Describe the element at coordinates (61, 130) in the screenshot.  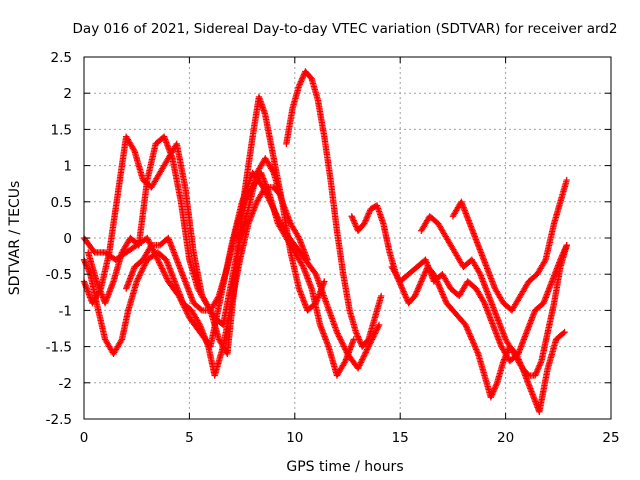
I see `y-tick-label: 1.5` at that location.